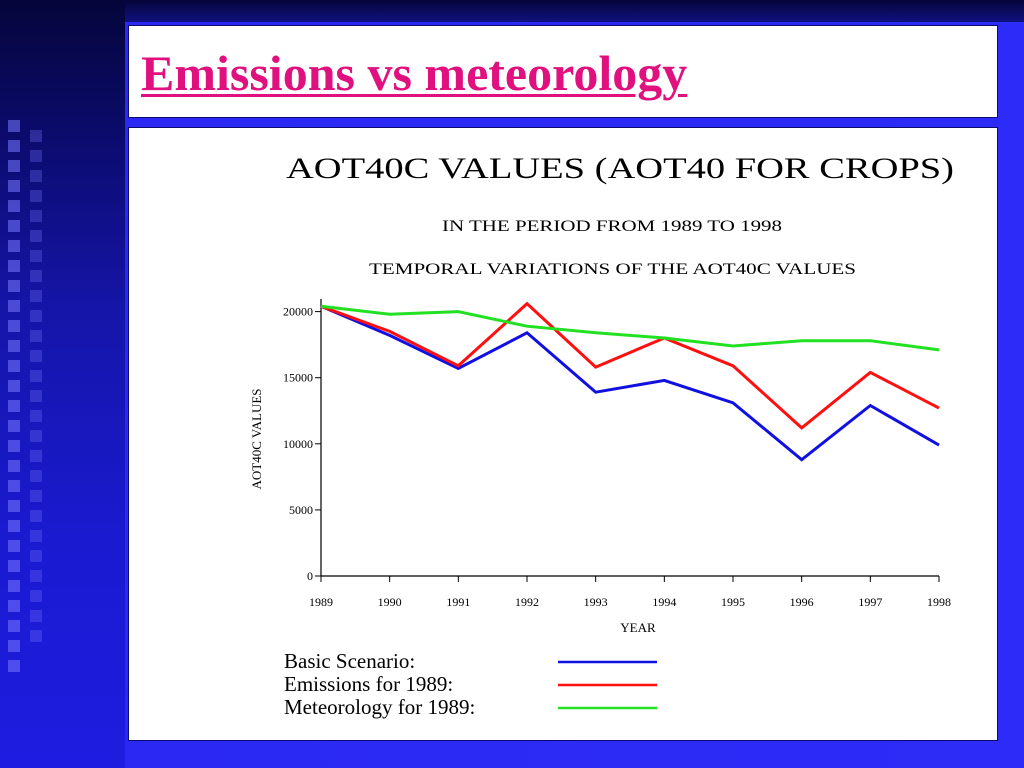 Image resolution: width=1024 pixels, height=768 pixels. I want to click on slide-title: Emissions vs meteorology, so click(414, 73).